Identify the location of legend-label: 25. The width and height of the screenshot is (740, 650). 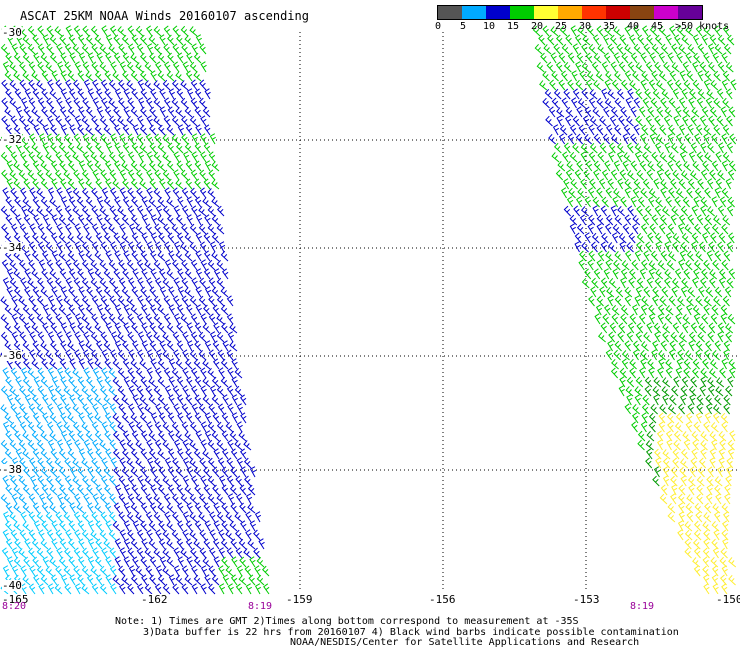
(561, 26).